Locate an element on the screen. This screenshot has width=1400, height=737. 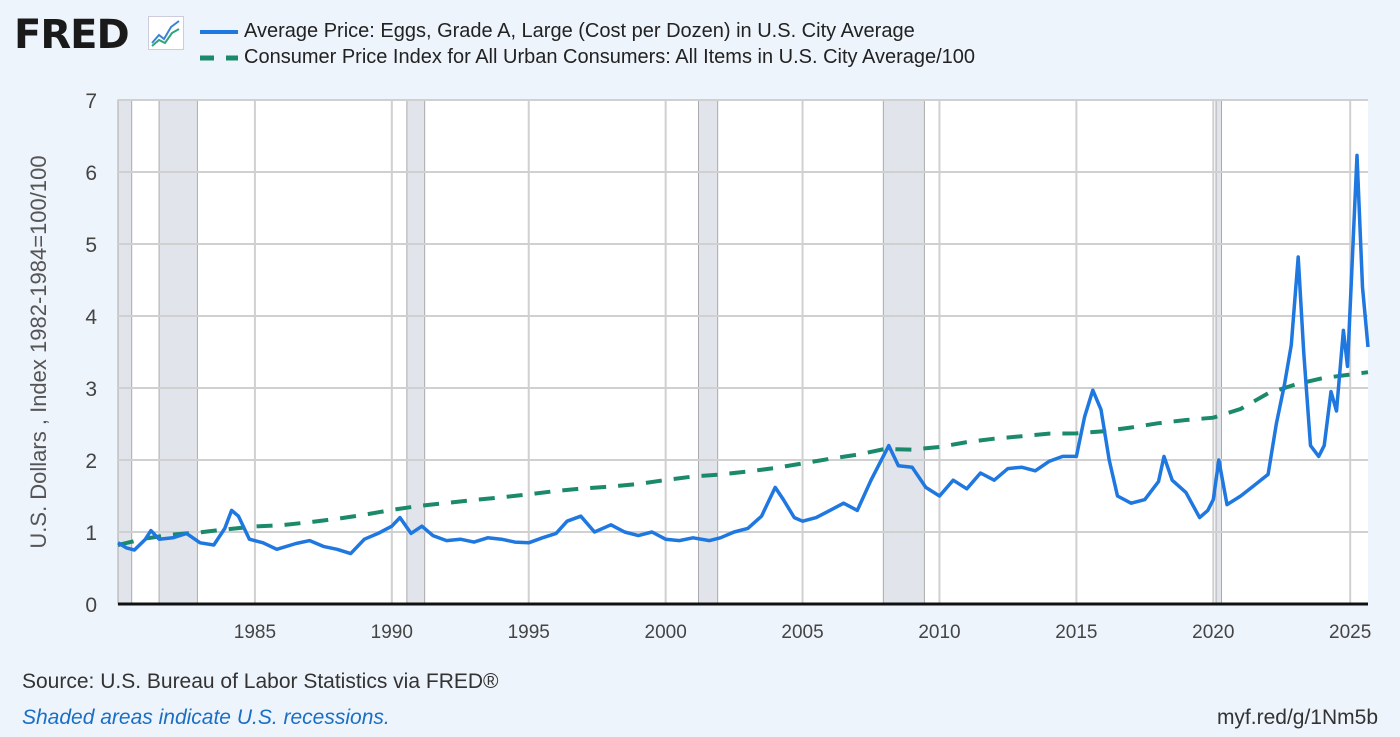
x-tick-label: 2020 is located at coordinates (1213, 632).